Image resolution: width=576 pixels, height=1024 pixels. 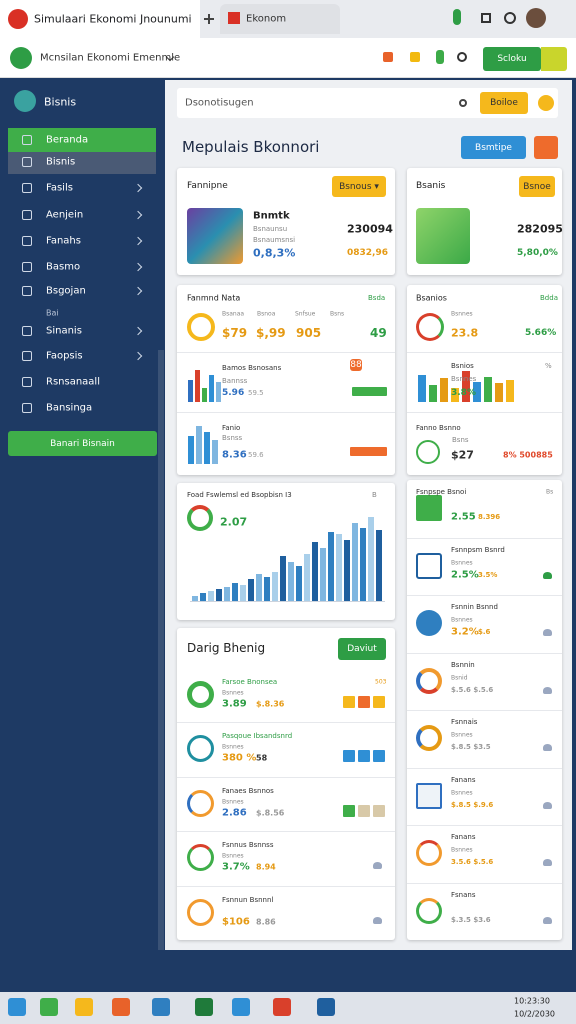 I want to click on row-extra: 8% 500885, so click(x=528, y=455).